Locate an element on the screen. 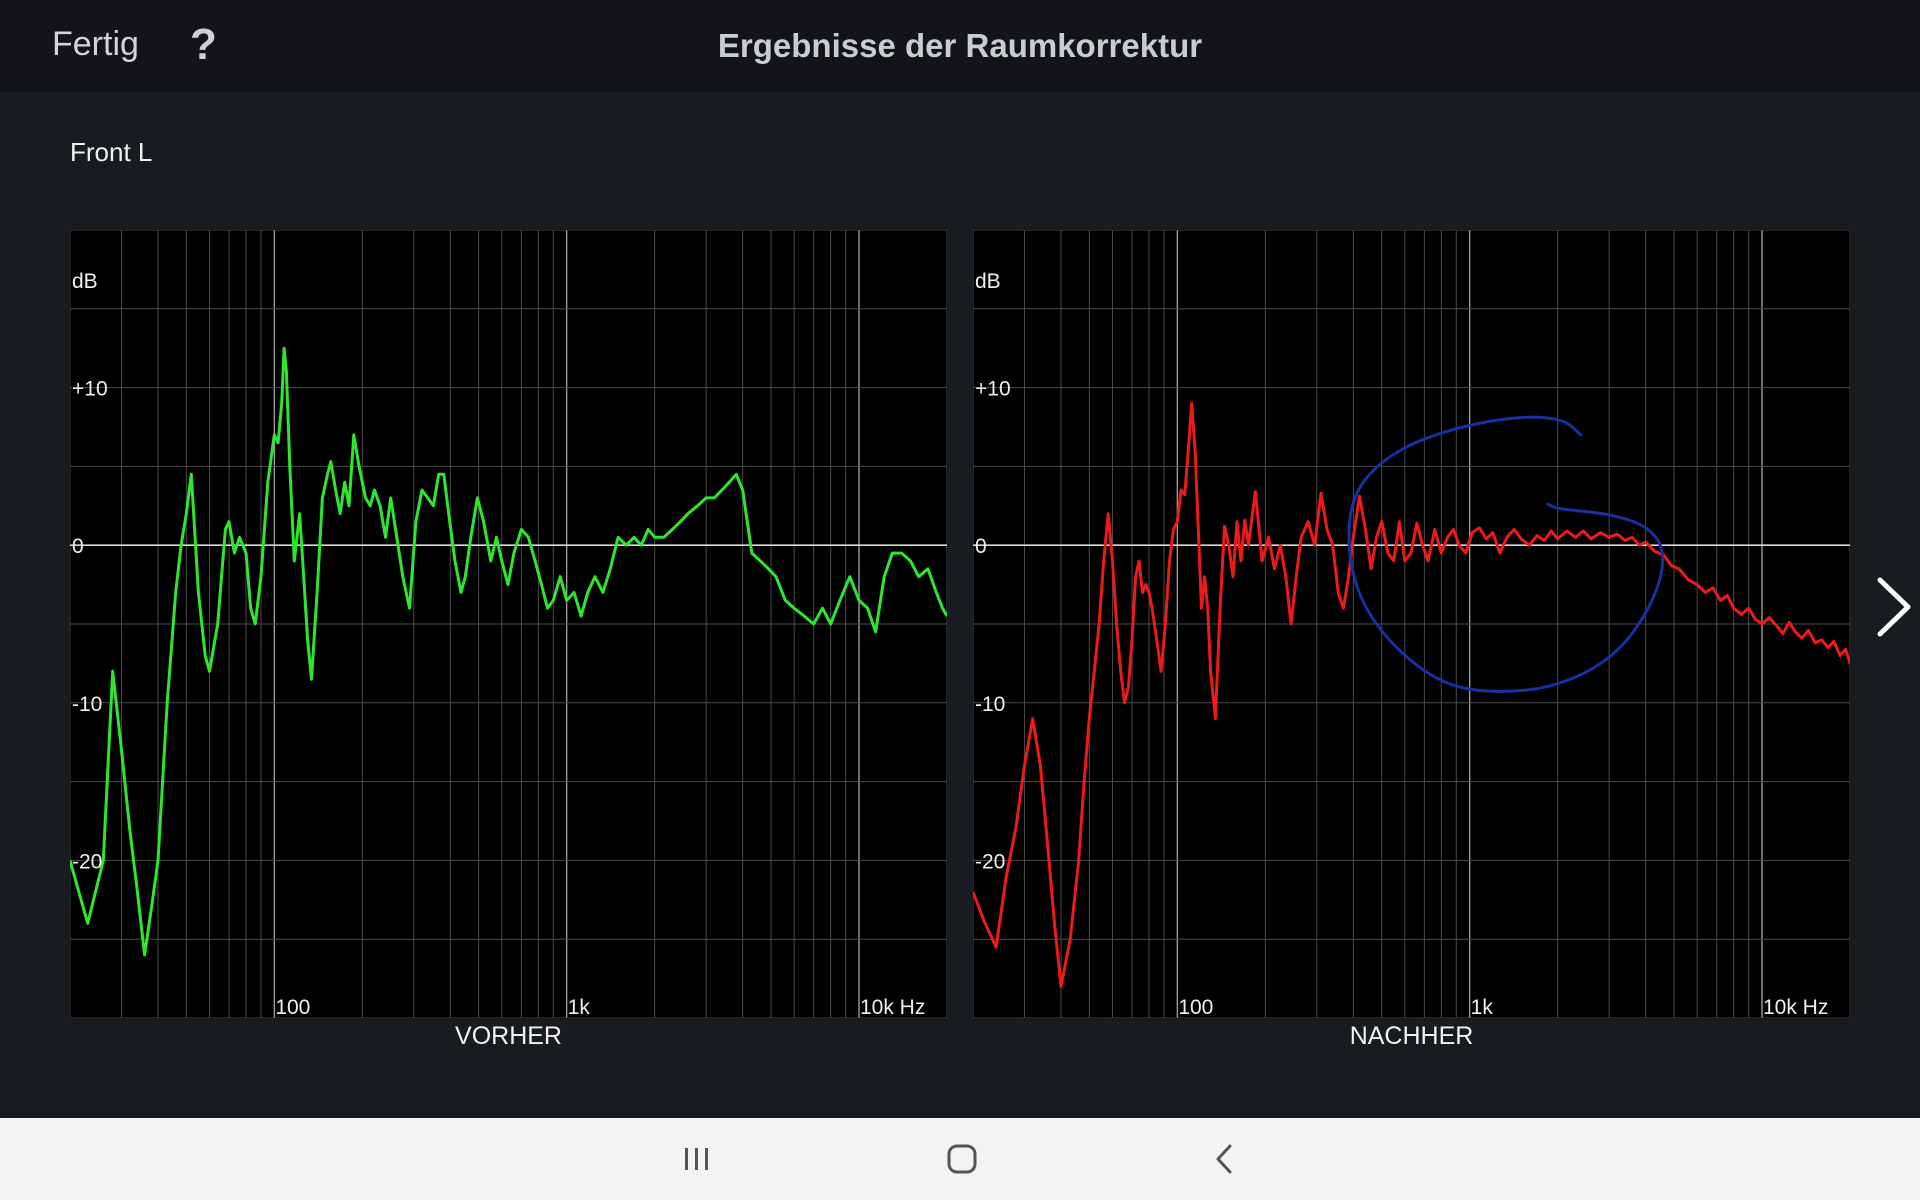 The height and width of the screenshot is (1200, 1920). after-chart-y-tick-label: 0 is located at coordinates (981, 546).